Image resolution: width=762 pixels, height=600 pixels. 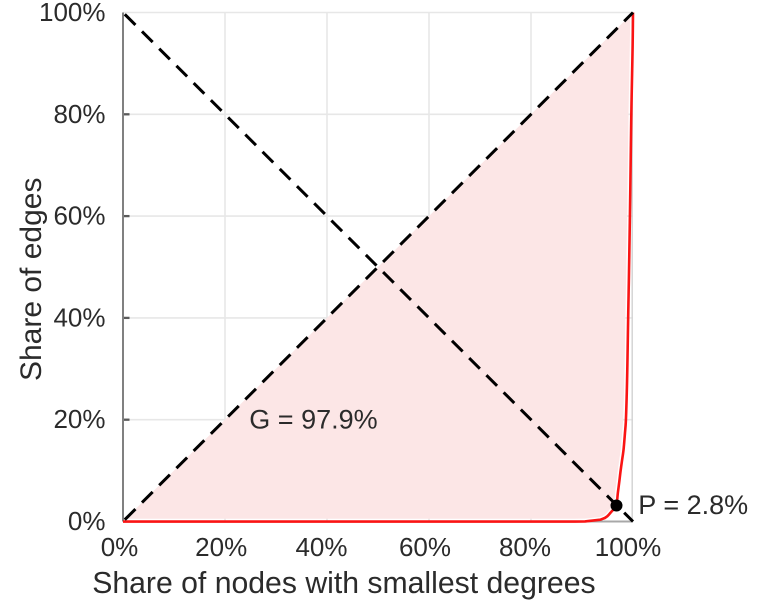 What do you see at coordinates (693, 505) in the screenshot?
I see `svg-text: P = 2.8%` at bounding box center [693, 505].